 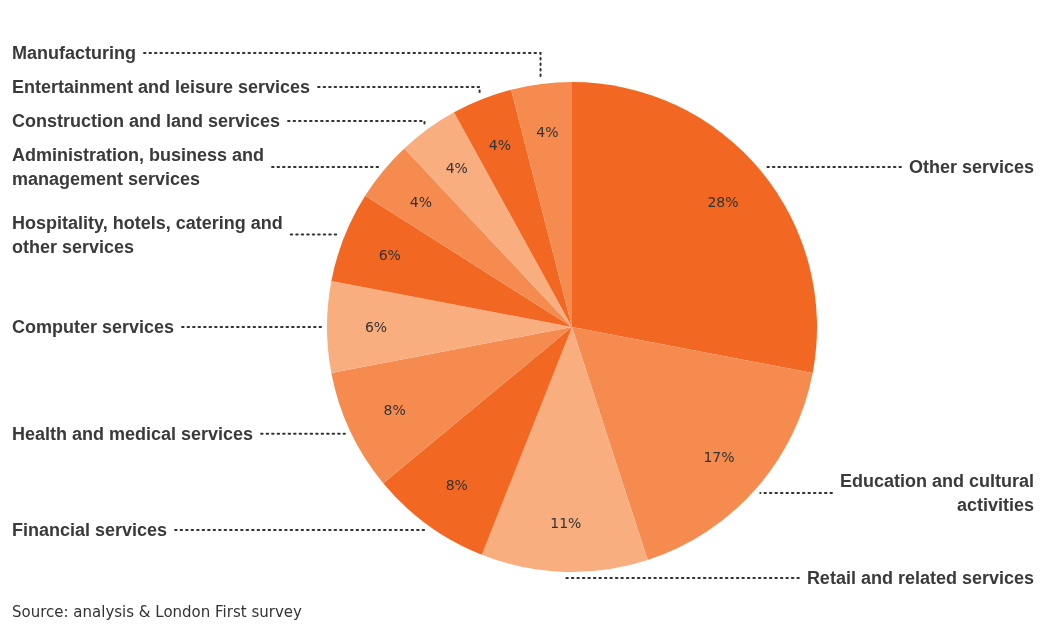 What do you see at coordinates (723, 201) in the screenshot?
I see `data-label: 28%` at bounding box center [723, 201].